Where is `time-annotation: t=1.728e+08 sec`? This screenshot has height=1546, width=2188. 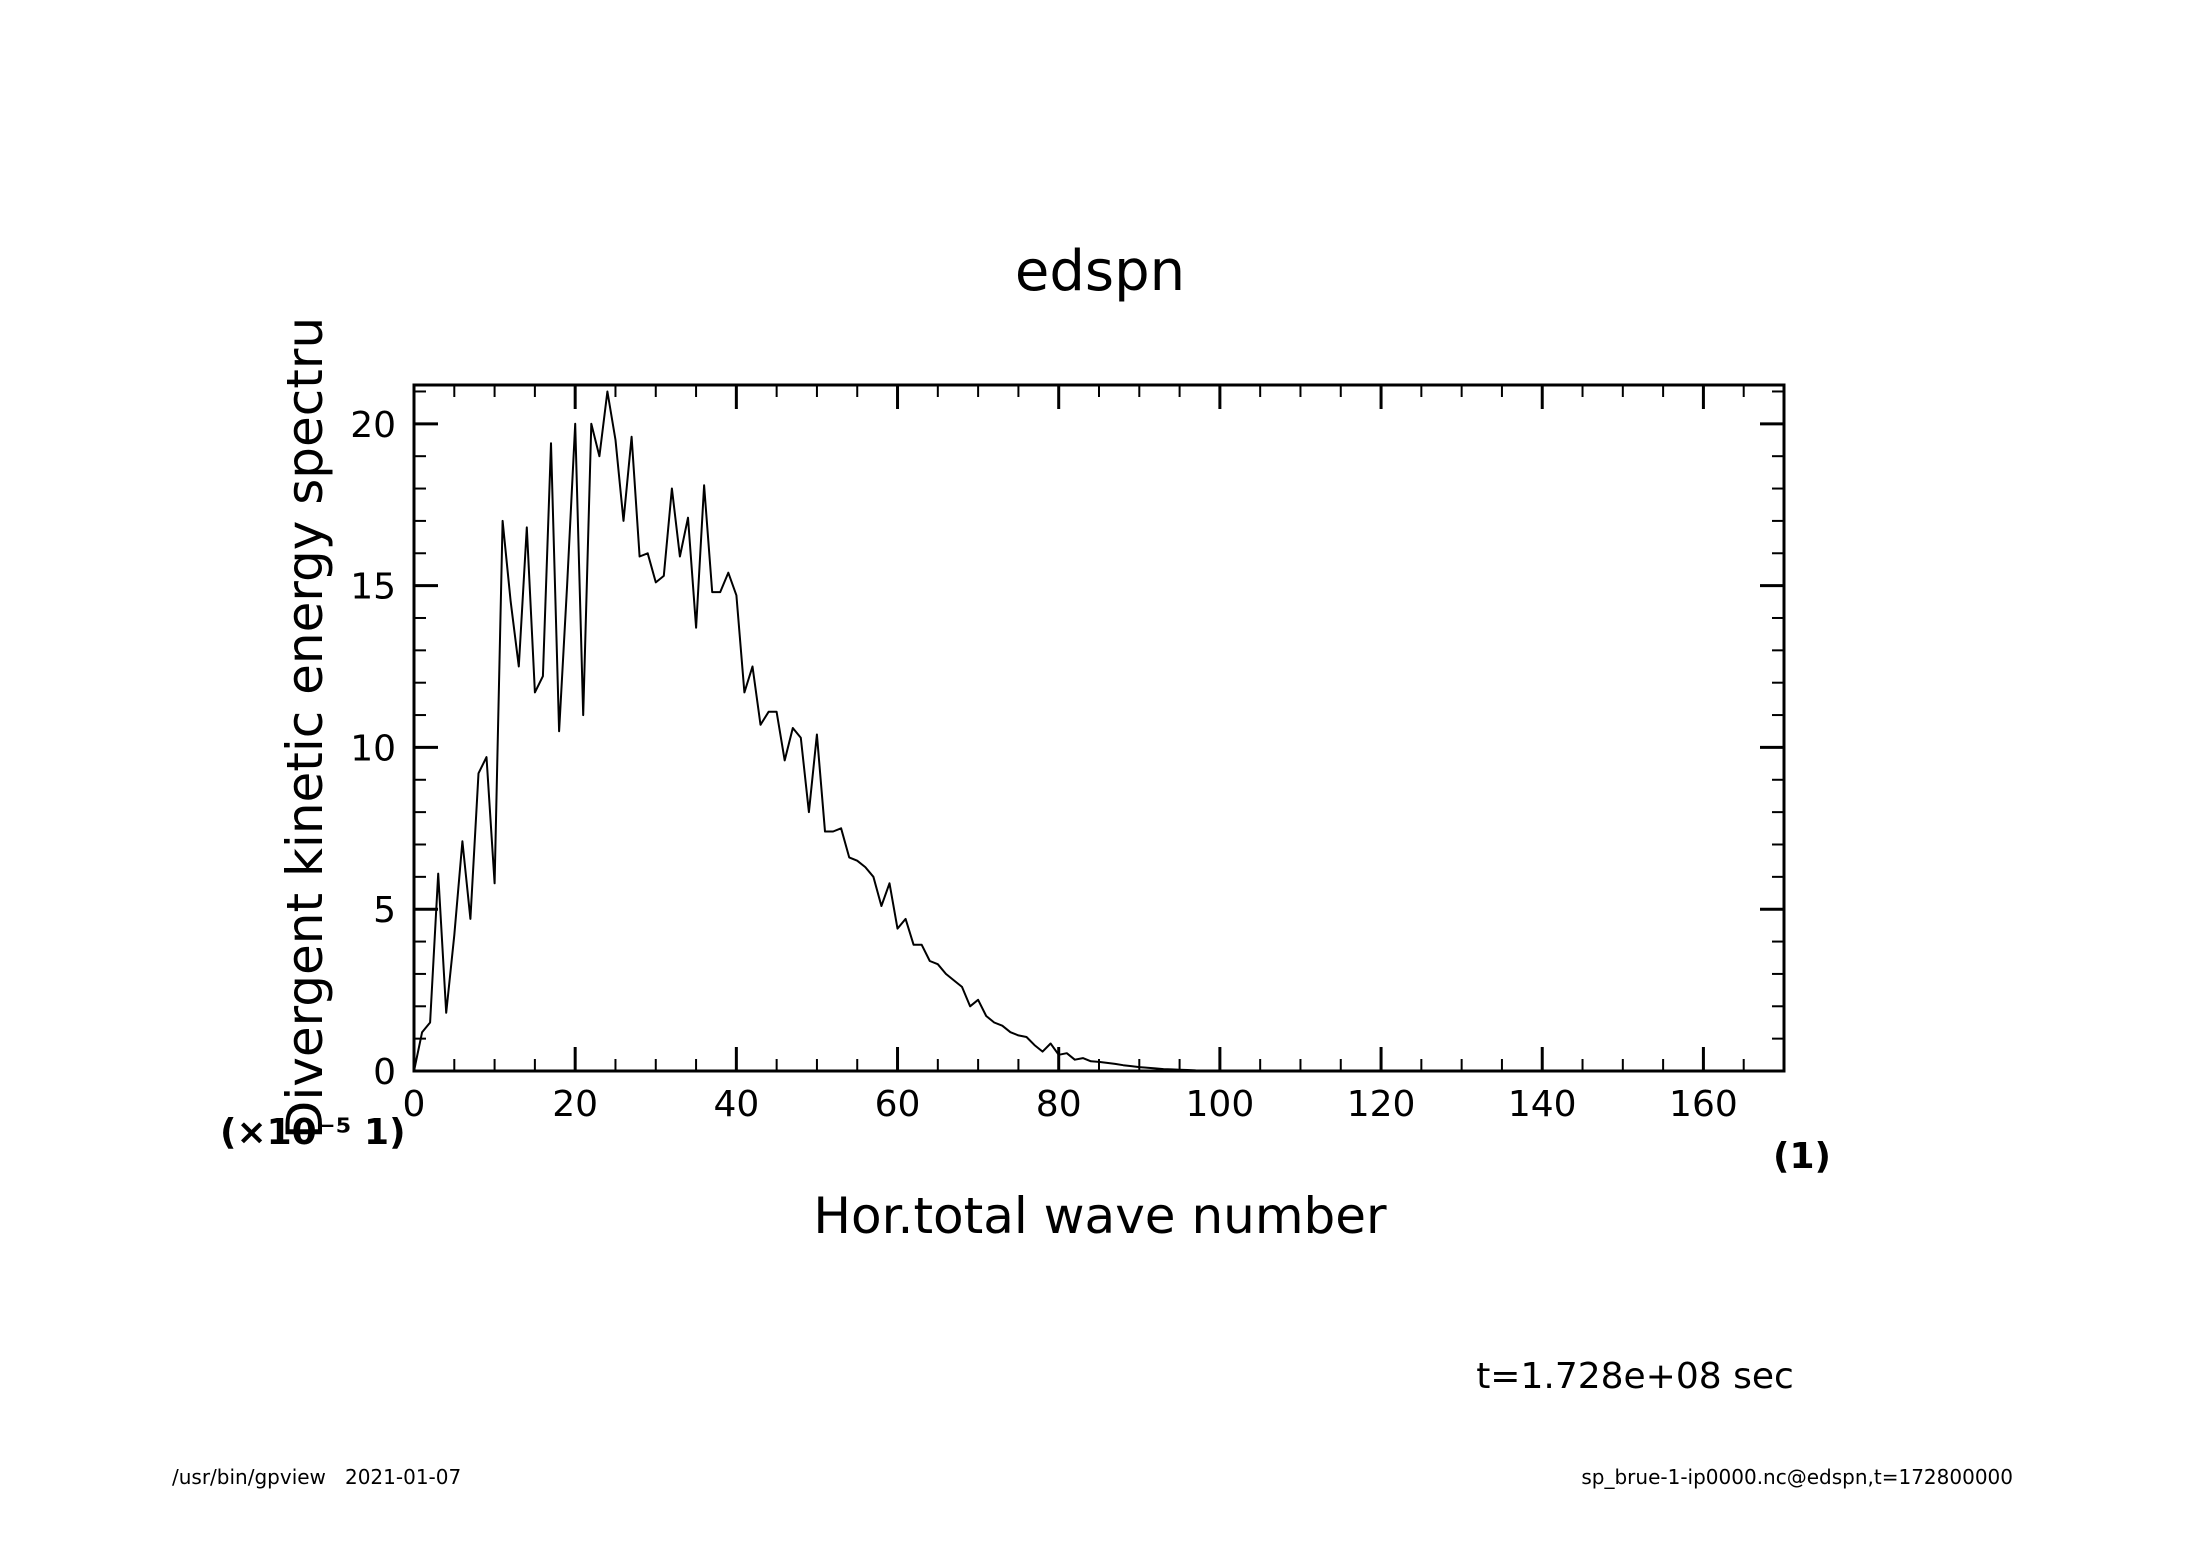
time-annotation: t=1.728e+08 sec is located at coordinates (1635, 1376).